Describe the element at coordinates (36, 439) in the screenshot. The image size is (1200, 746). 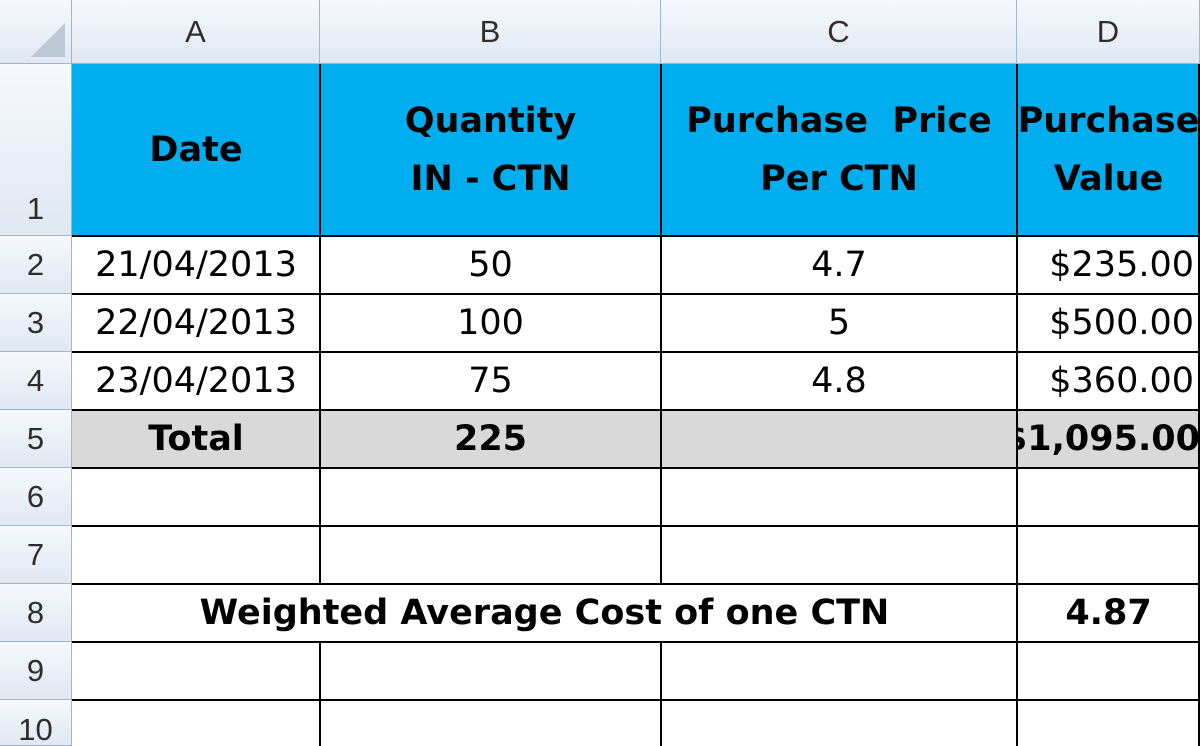
I see `row-header-5: 5` at that location.